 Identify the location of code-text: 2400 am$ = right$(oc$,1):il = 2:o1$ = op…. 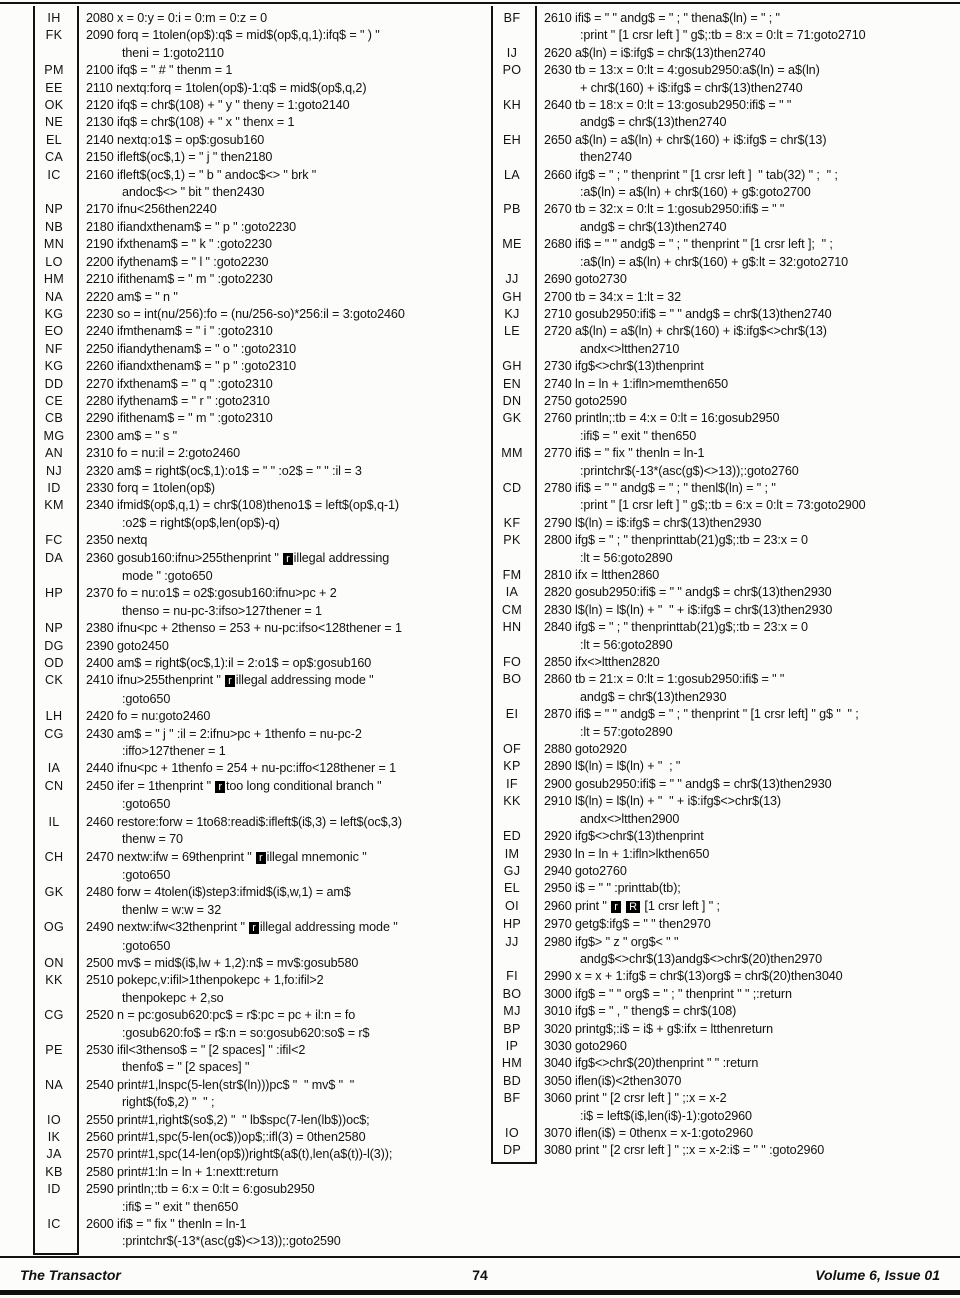
(280, 663).